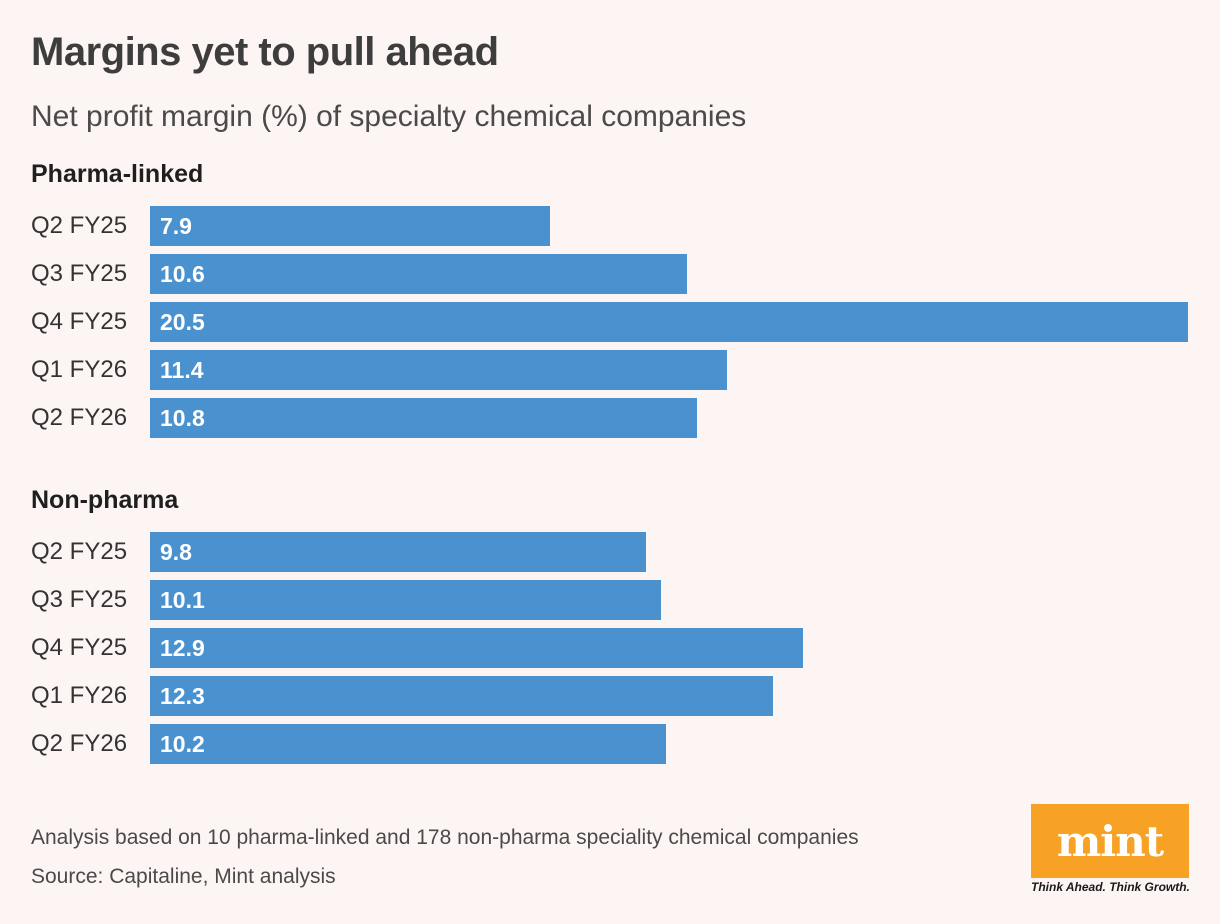  Describe the element at coordinates (182, 418) in the screenshot. I see `bar-value-label: 10.8` at that location.